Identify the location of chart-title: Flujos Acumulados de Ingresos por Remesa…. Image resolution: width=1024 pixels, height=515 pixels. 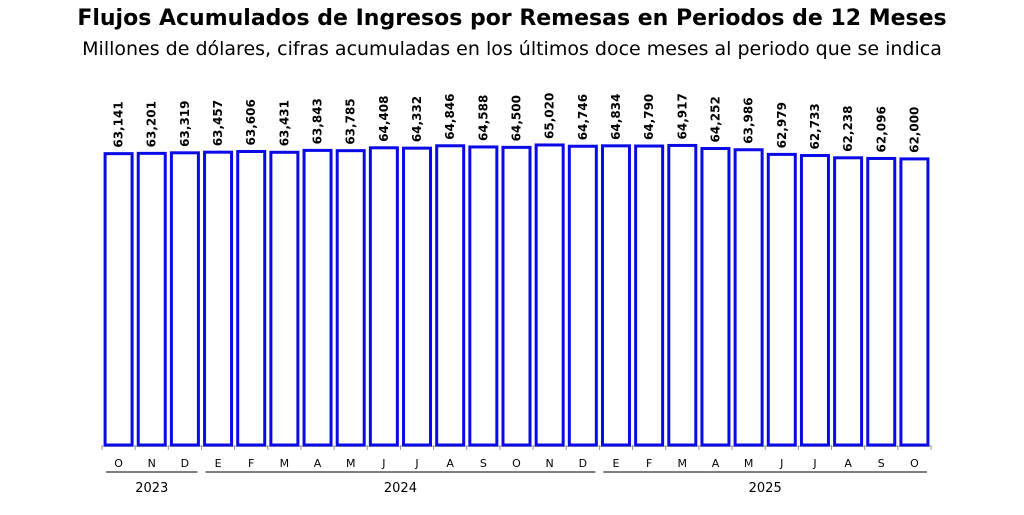
(512, 18).